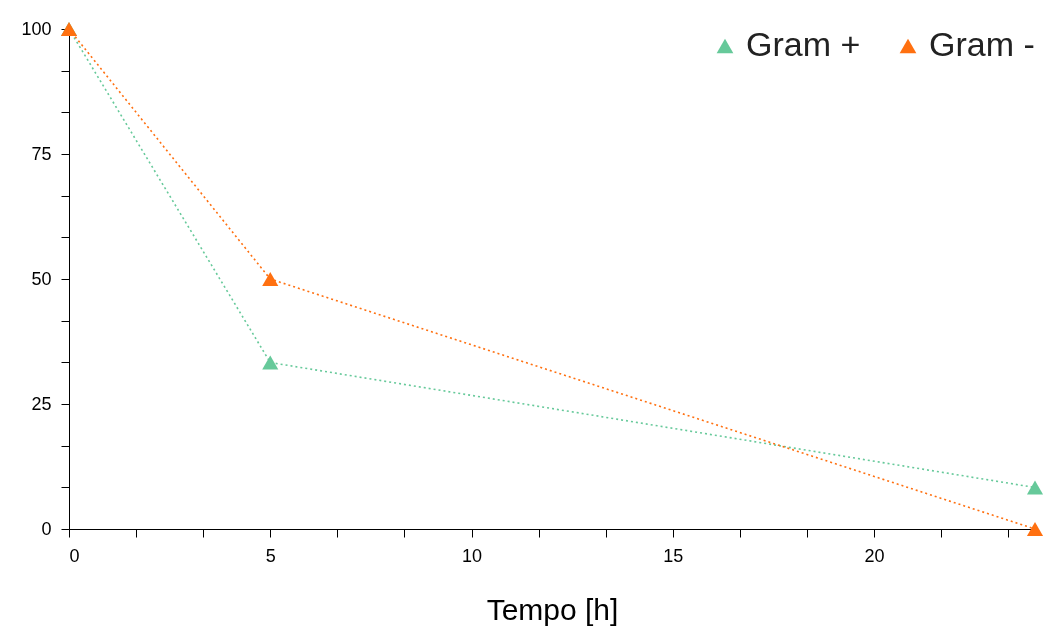 The image size is (1047, 640). What do you see at coordinates (36, 28) in the screenshot?
I see `y-tick-label: 100` at bounding box center [36, 28].